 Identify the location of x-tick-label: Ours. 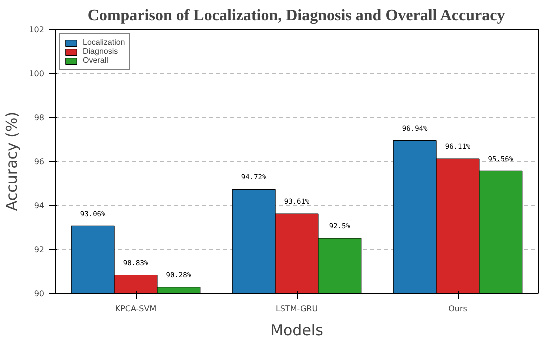
(458, 309).